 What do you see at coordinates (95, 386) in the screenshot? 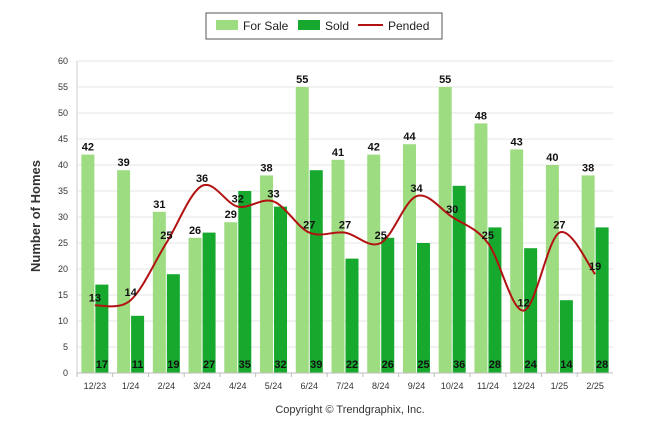
I see `x-tick-label: 12/23` at bounding box center [95, 386].